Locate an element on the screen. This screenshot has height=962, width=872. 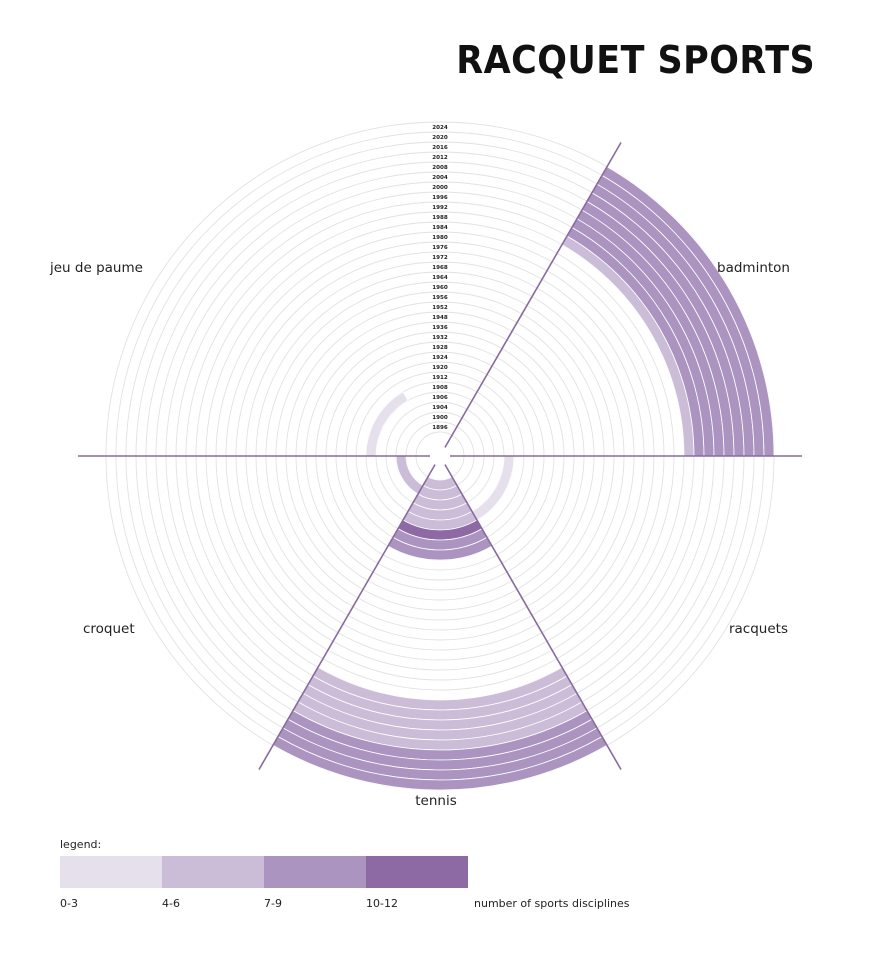
year-tick-label: 2020 is located at coordinates (440, 138).